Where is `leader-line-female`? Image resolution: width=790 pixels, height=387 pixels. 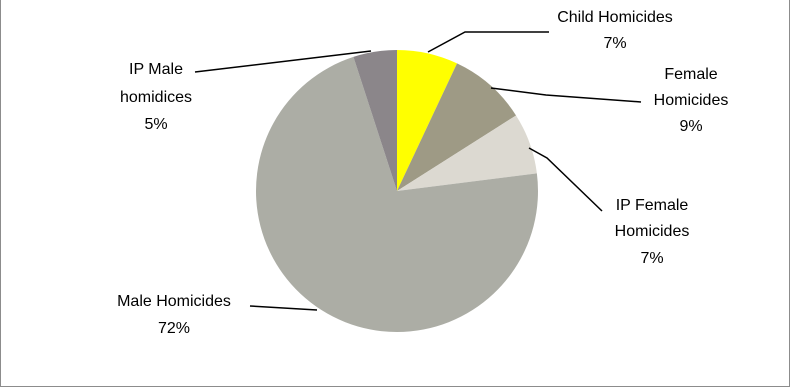 leader-line-female is located at coordinates (566, 95).